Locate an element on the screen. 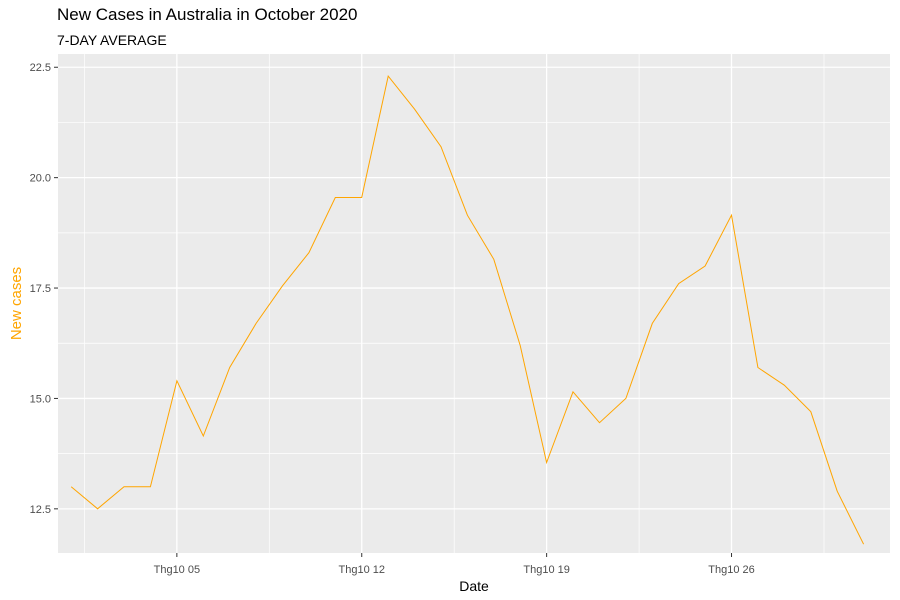  y-tick-label: 17.5 is located at coordinates (40, 289).